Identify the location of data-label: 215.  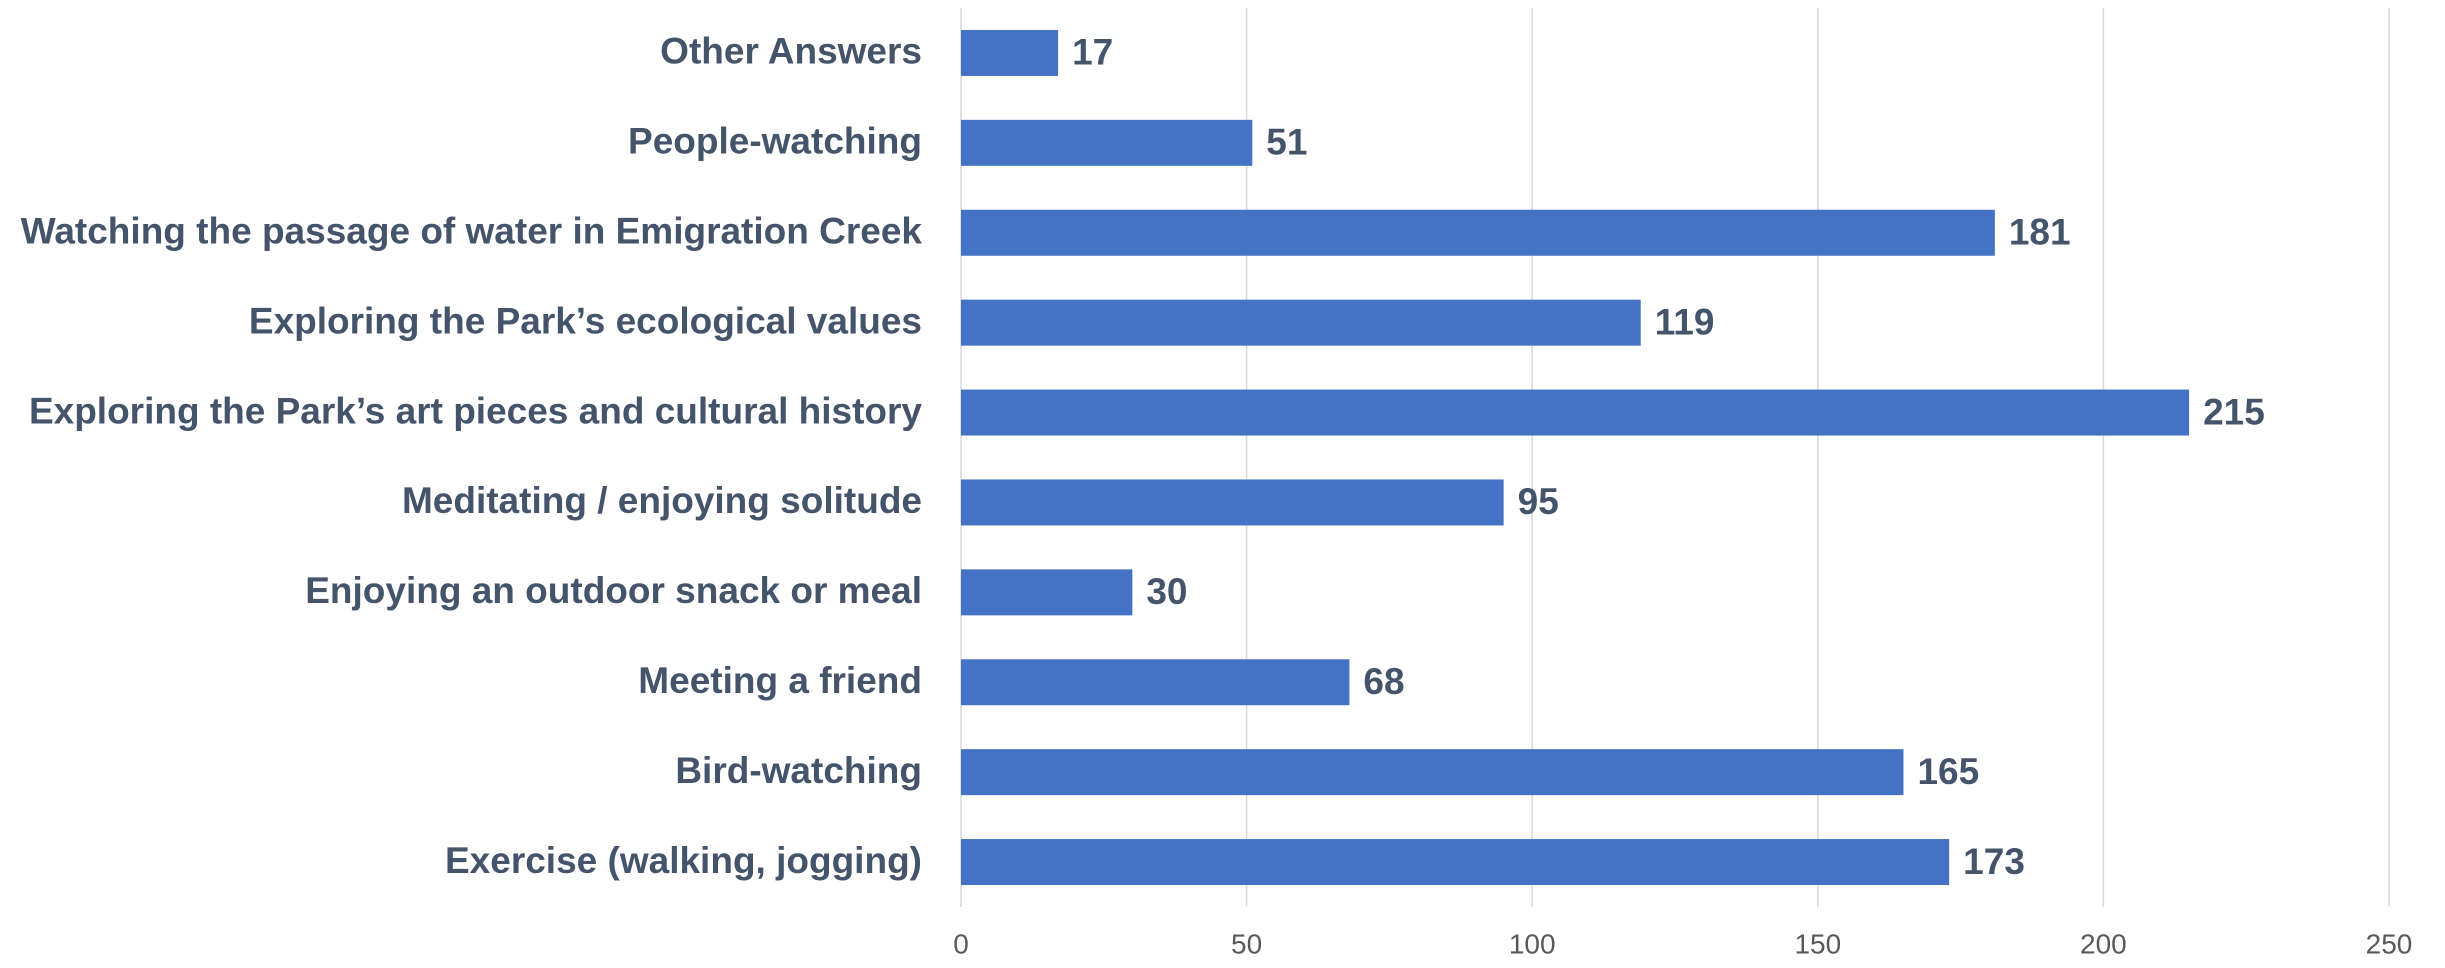
(2234, 411).